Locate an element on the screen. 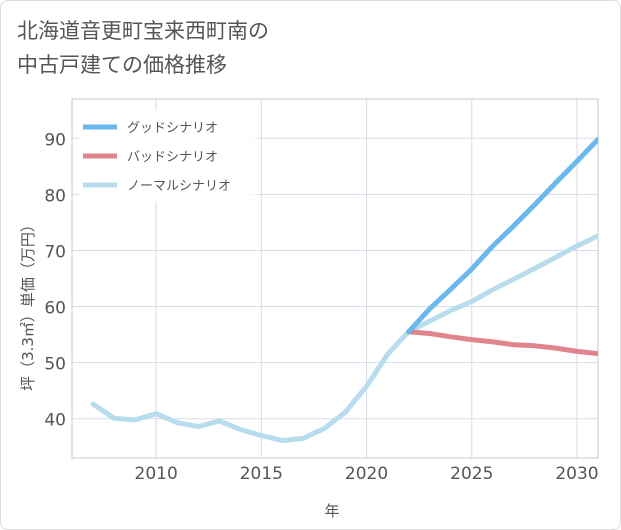 The image size is (621, 530). y-axis-label: 坪（3.3㎡）単価（万円） is located at coordinates (28, 304).